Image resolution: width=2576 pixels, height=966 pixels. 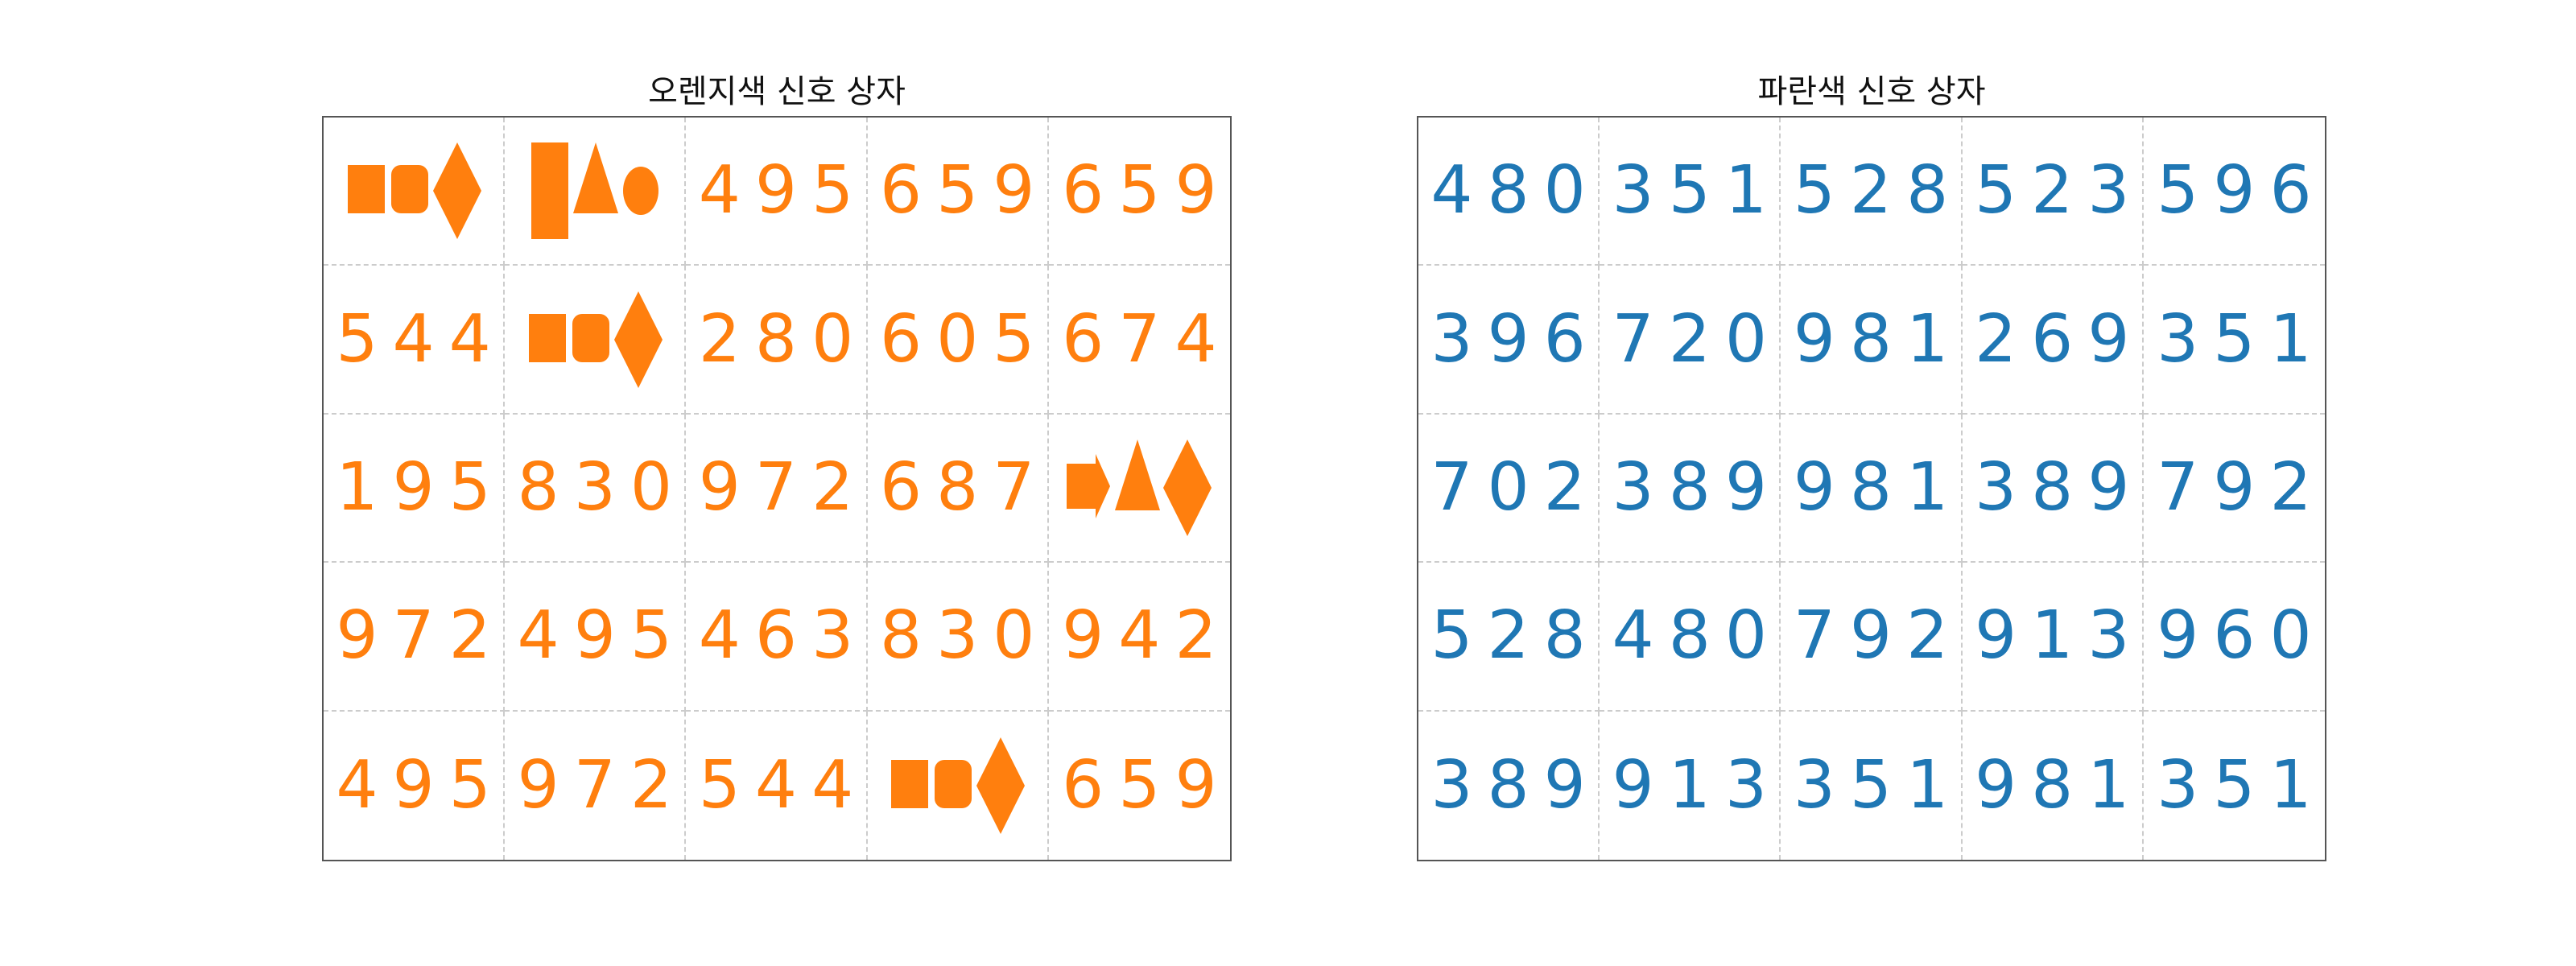 What do you see at coordinates (965, 487) in the screenshot?
I see `signal-number: 687` at bounding box center [965, 487].